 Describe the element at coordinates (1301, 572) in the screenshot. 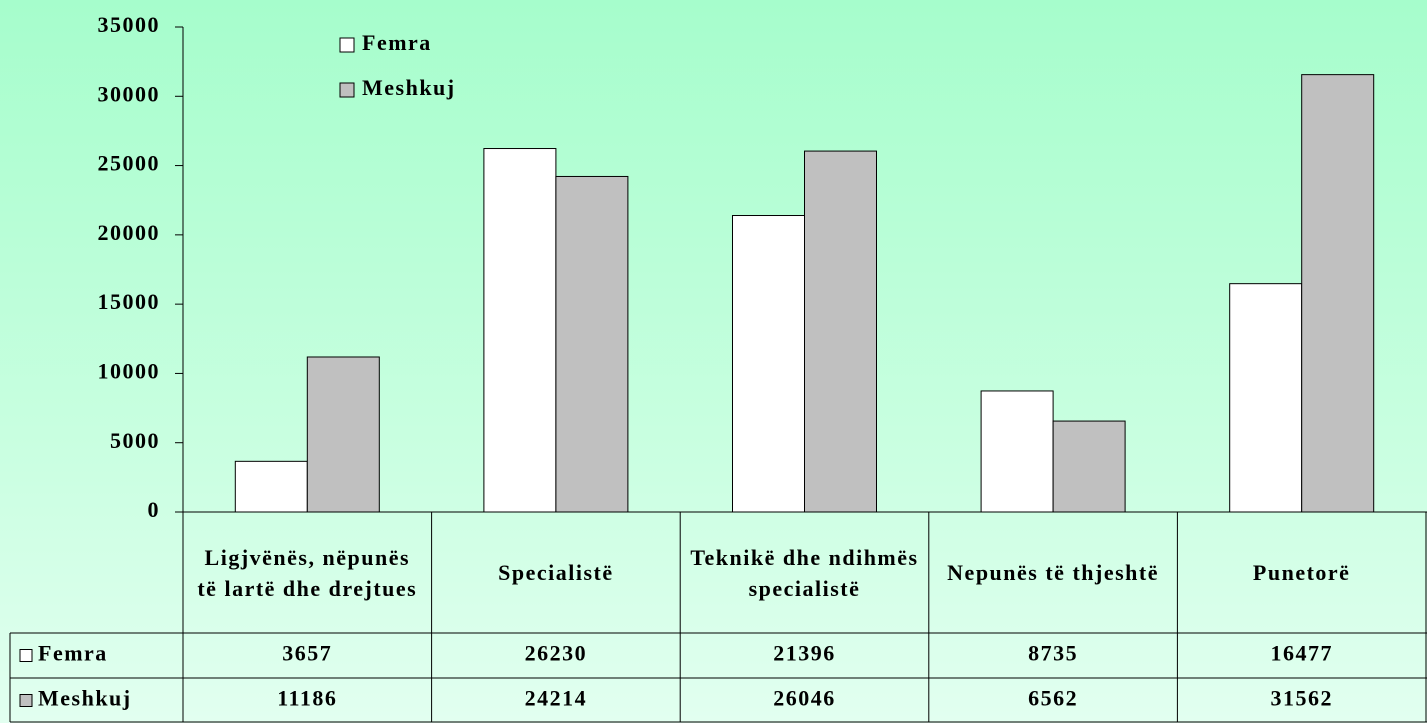

I see `x-tick-label: Punetorë` at that location.